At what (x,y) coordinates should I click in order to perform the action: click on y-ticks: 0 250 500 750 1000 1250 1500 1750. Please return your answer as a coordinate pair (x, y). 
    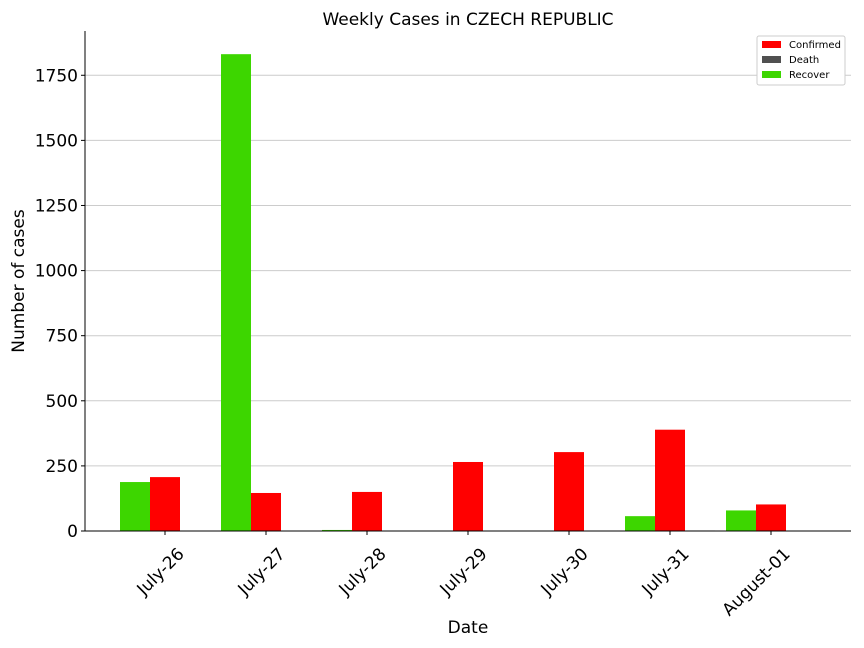
    Looking at the image, I should click on (60, 304).